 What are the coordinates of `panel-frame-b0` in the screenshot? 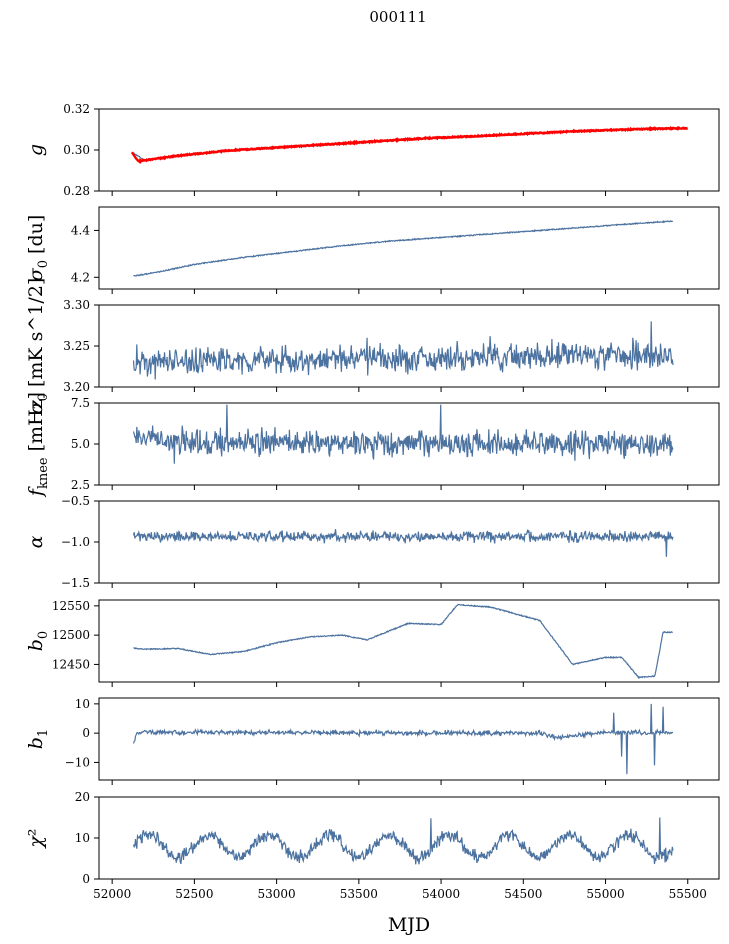 It's located at (409, 641).